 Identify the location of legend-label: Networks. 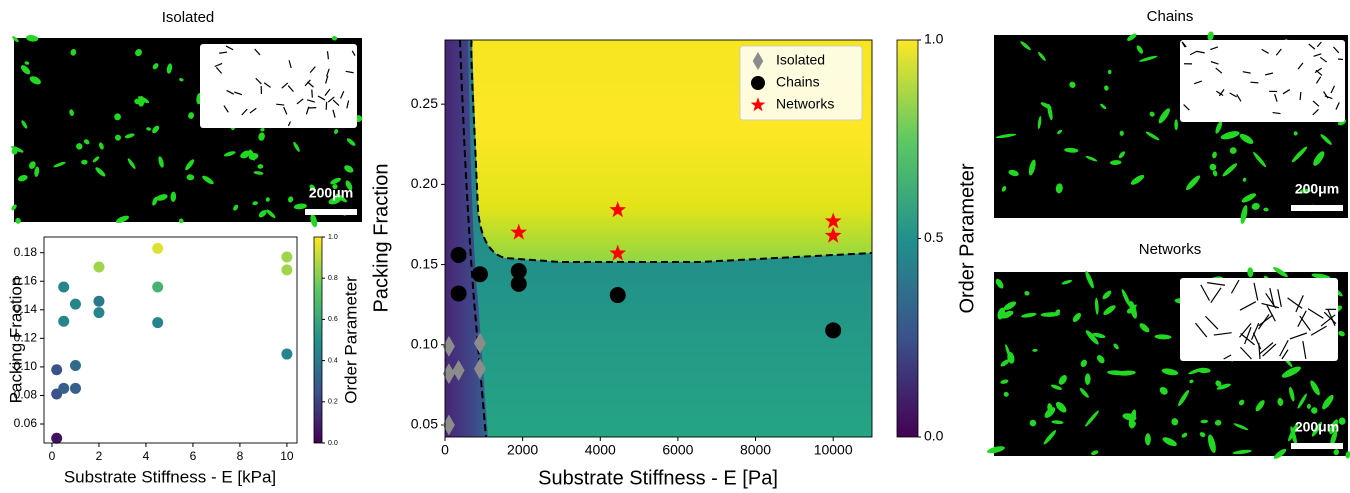
(805, 104).